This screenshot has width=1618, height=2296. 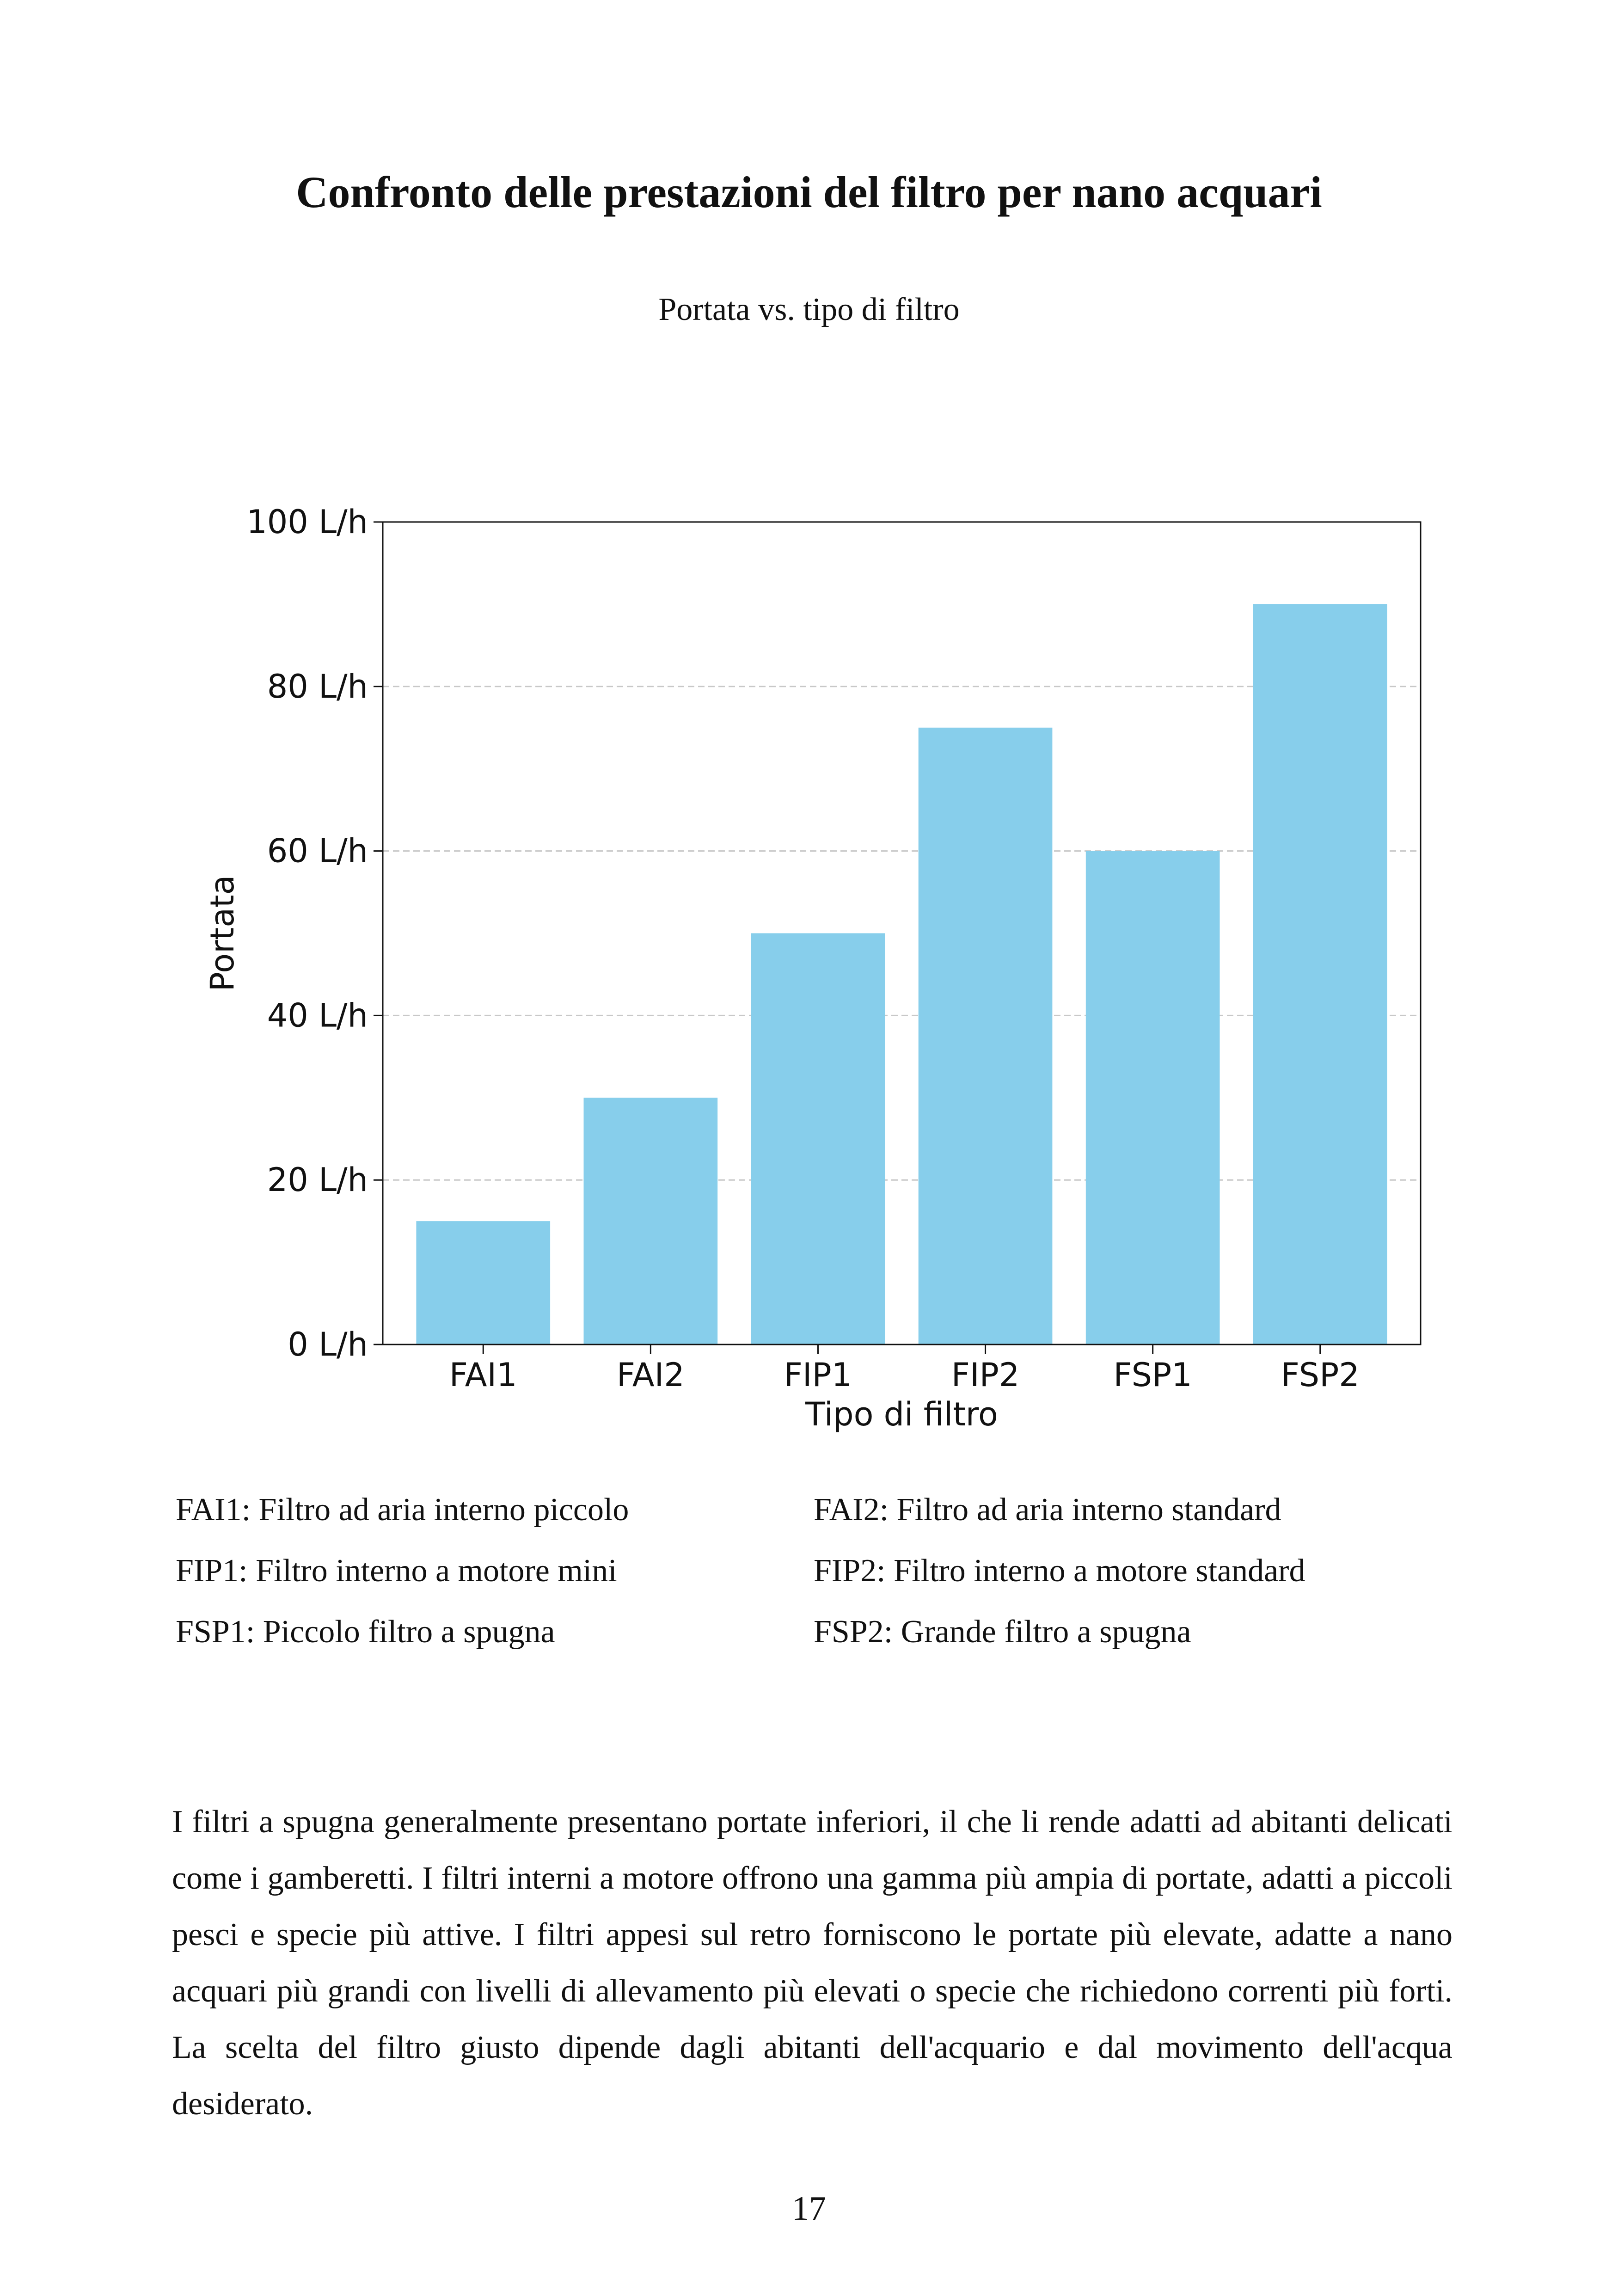 I want to click on legend-item-fai2: FAI2: Filtro ad aria interno standard, so click(x=1048, y=1510).